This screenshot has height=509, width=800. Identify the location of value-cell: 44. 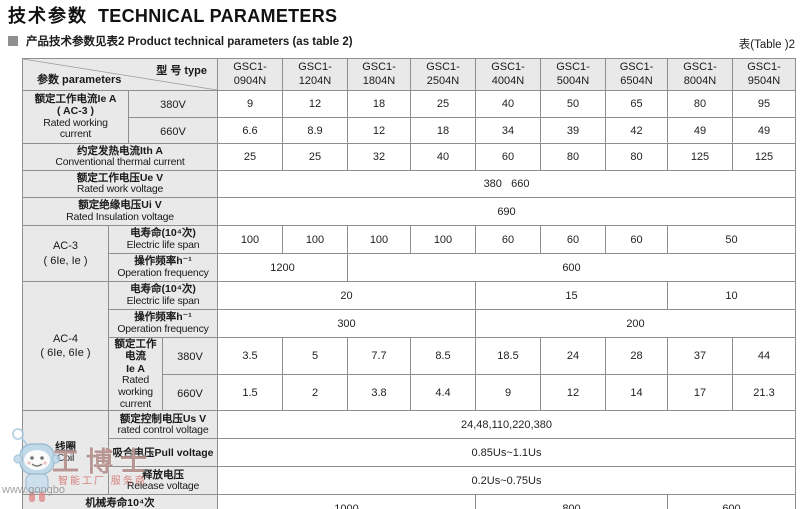
(764, 356).